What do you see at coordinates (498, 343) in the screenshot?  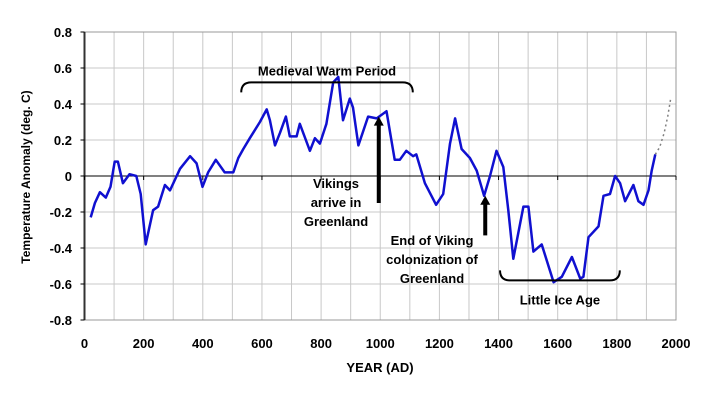 I see `x-tick-label: 1400` at bounding box center [498, 343].